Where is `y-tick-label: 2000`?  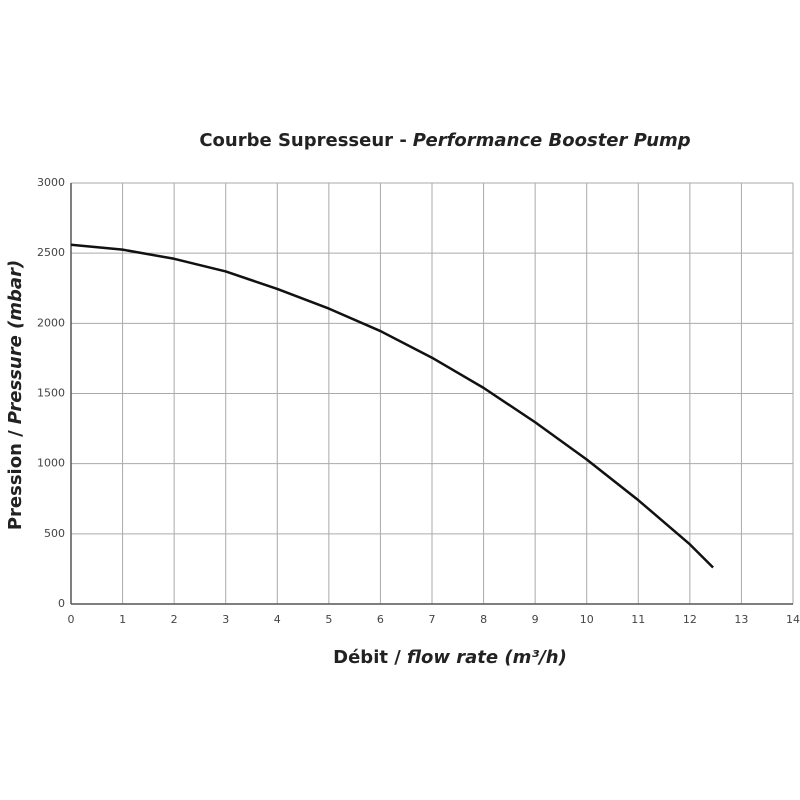
y-tick-label: 2000 is located at coordinates (51, 322).